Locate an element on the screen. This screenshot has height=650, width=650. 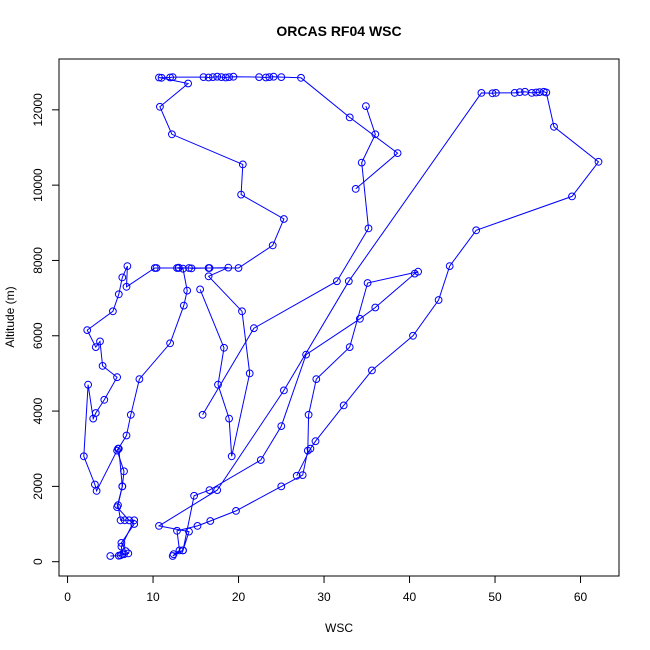
y-tick-label: 6000 is located at coordinates (38, 335).